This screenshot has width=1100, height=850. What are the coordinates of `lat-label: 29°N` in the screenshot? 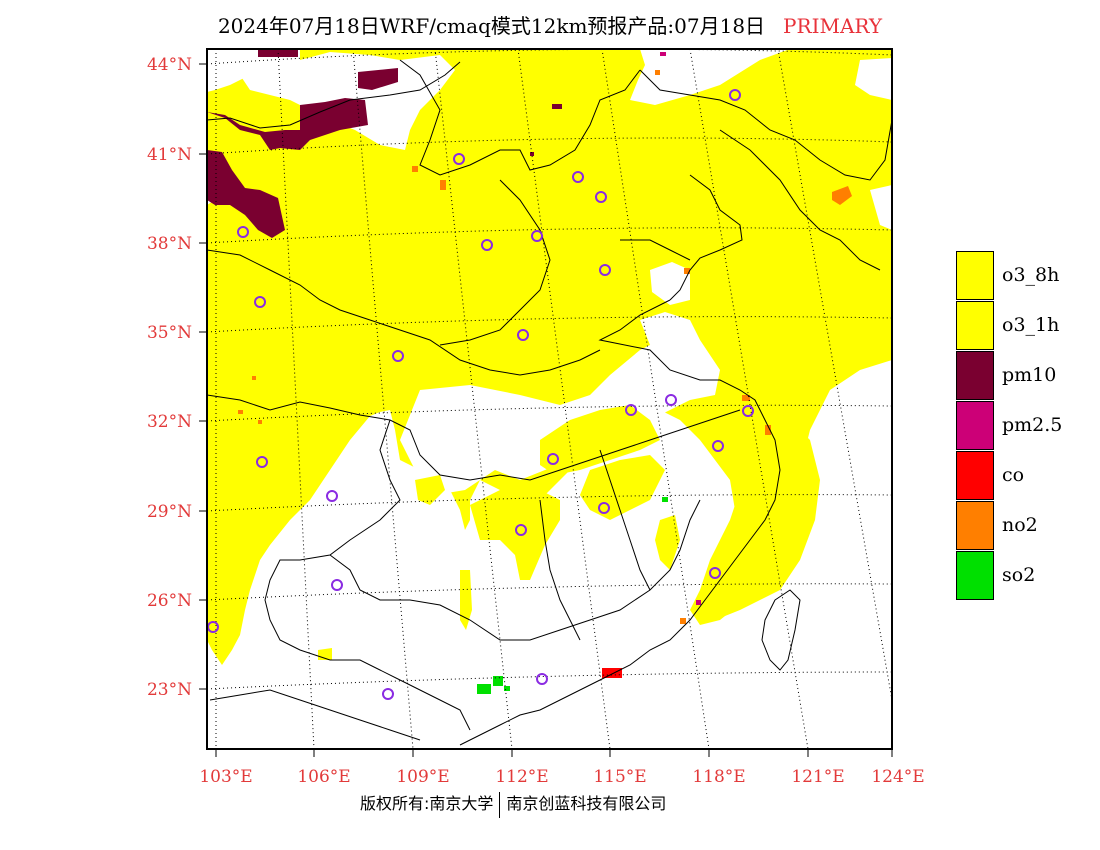 It's located at (169, 512).